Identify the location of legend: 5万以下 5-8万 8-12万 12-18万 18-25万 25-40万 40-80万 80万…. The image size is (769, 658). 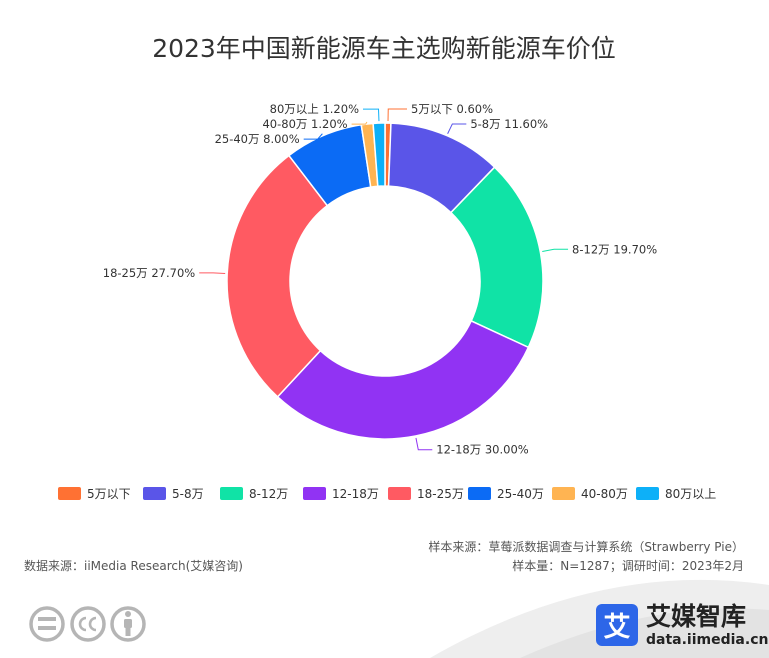
(387, 494).